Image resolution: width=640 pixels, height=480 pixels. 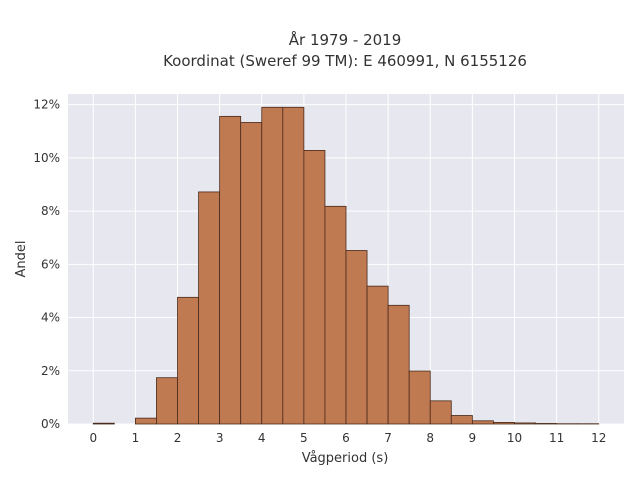 What do you see at coordinates (178, 438) in the screenshot?
I see `x-tick-label: 2` at bounding box center [178, 438].